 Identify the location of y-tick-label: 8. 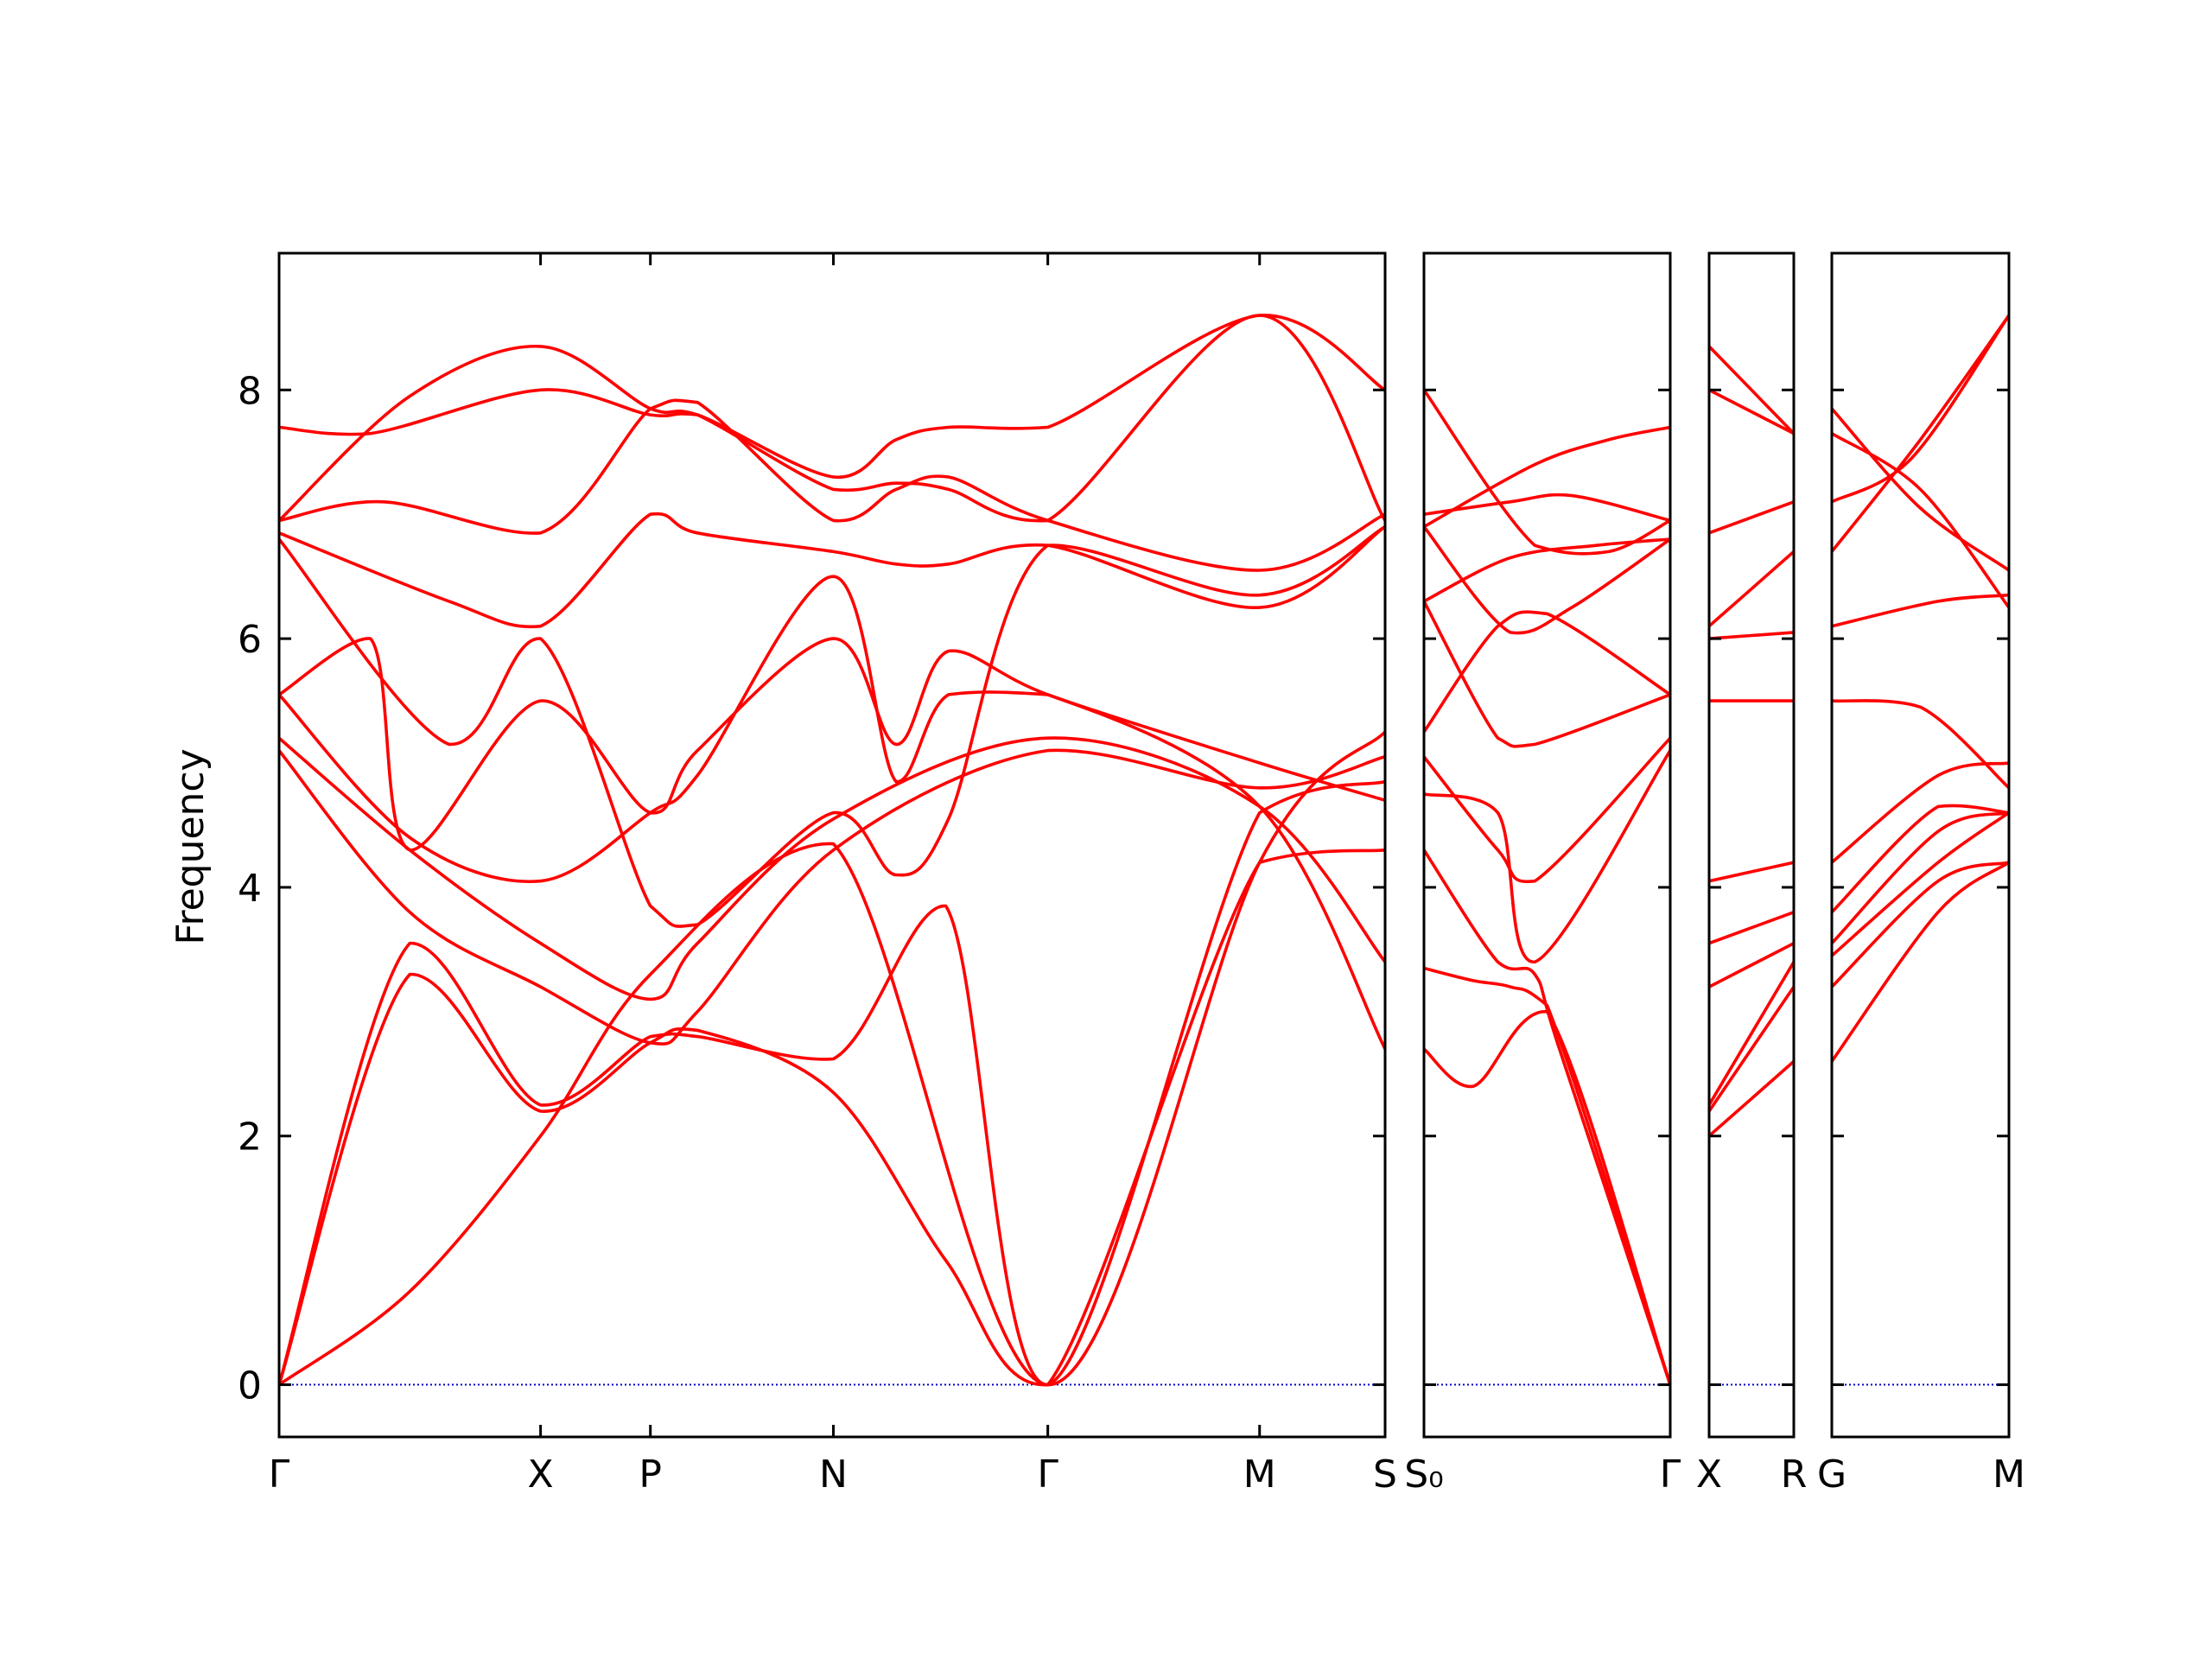
(250, 391).